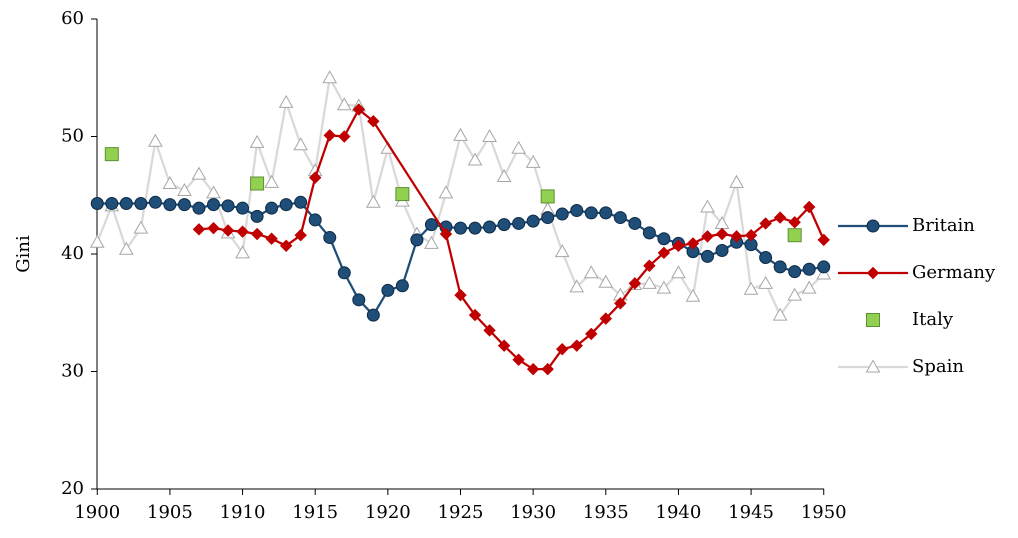 The image size is (1018, 538). Describe the element at coordinates (388, 512) in the screenshot. I see `x-tick-label: 1920` at that location.